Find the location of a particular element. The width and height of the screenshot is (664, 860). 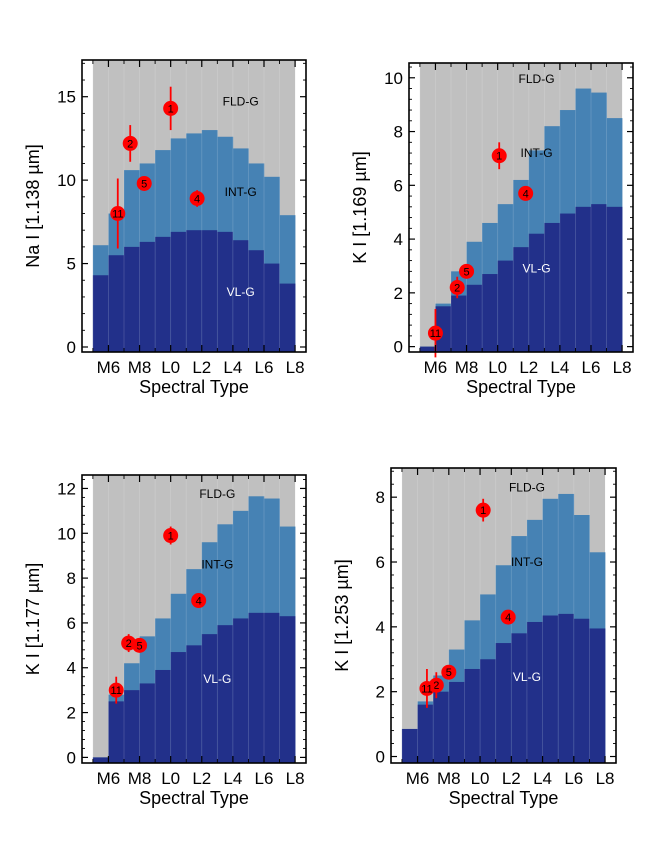

plot-area is located at coordinates (194, 206).